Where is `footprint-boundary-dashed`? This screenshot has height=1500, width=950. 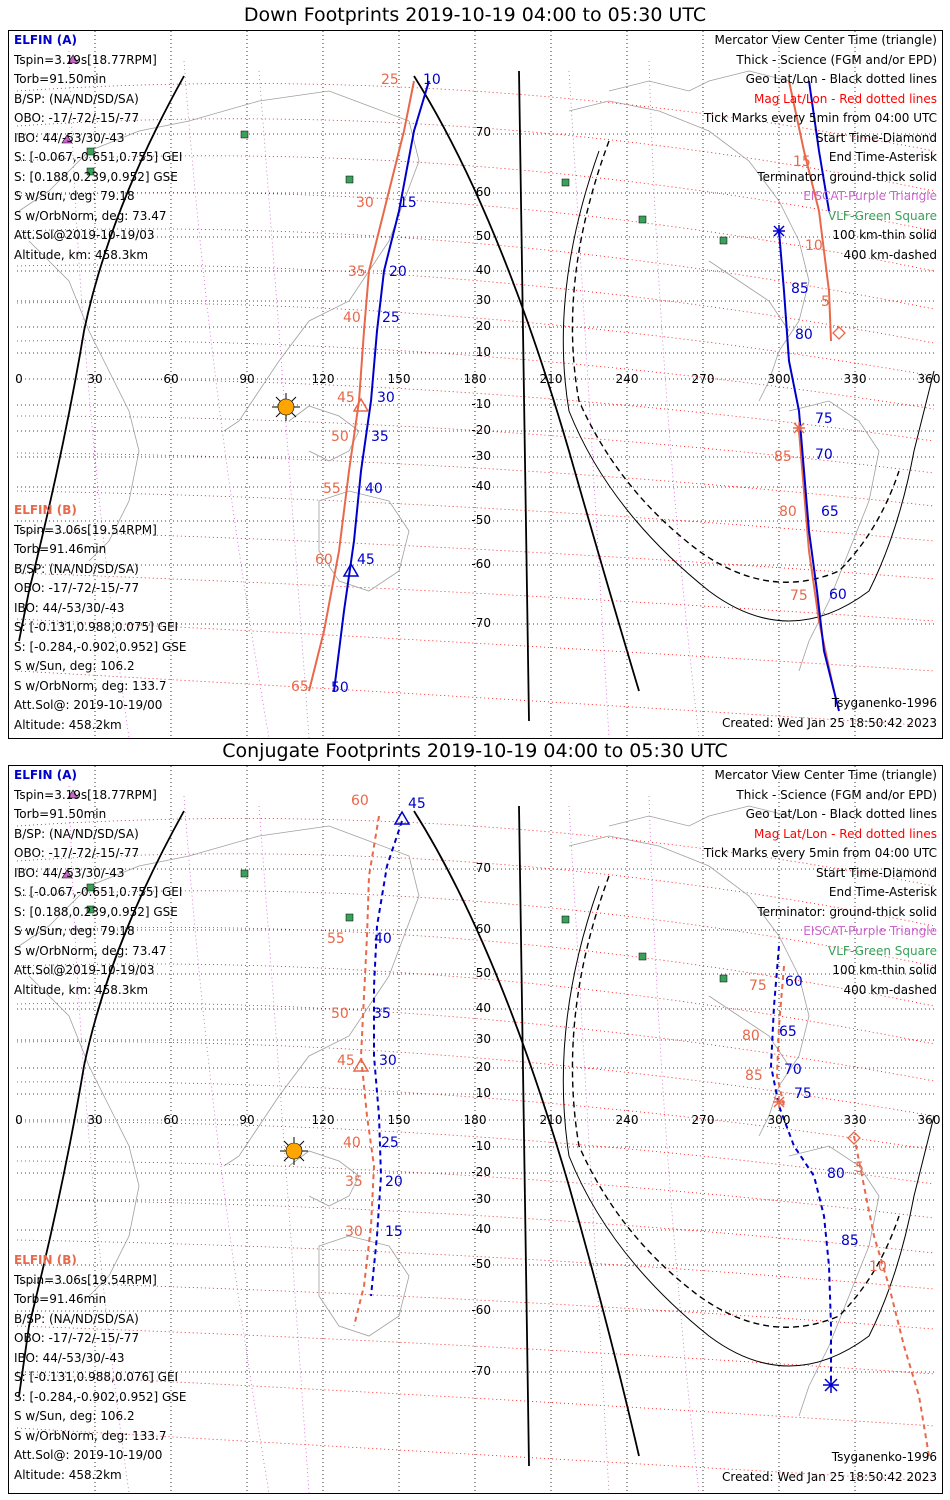 footprint-boundary-dashed is located at coordinates (735, 361).